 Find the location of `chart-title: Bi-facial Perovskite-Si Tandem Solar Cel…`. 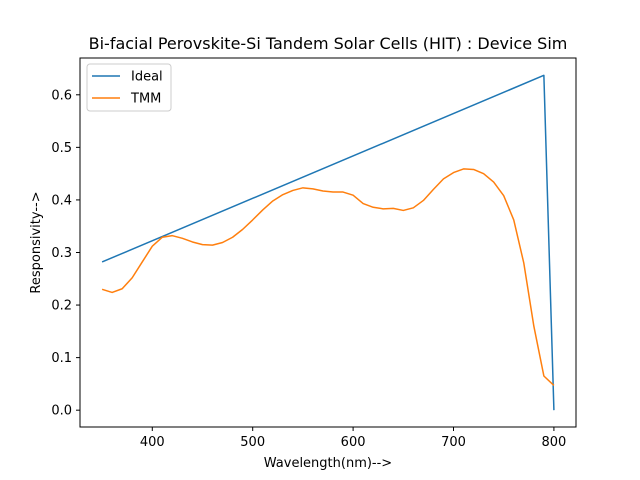

chart-title: Bi-facial Perovskite-Si Tandem Solar Cel… is located at coordinates (328, 43).